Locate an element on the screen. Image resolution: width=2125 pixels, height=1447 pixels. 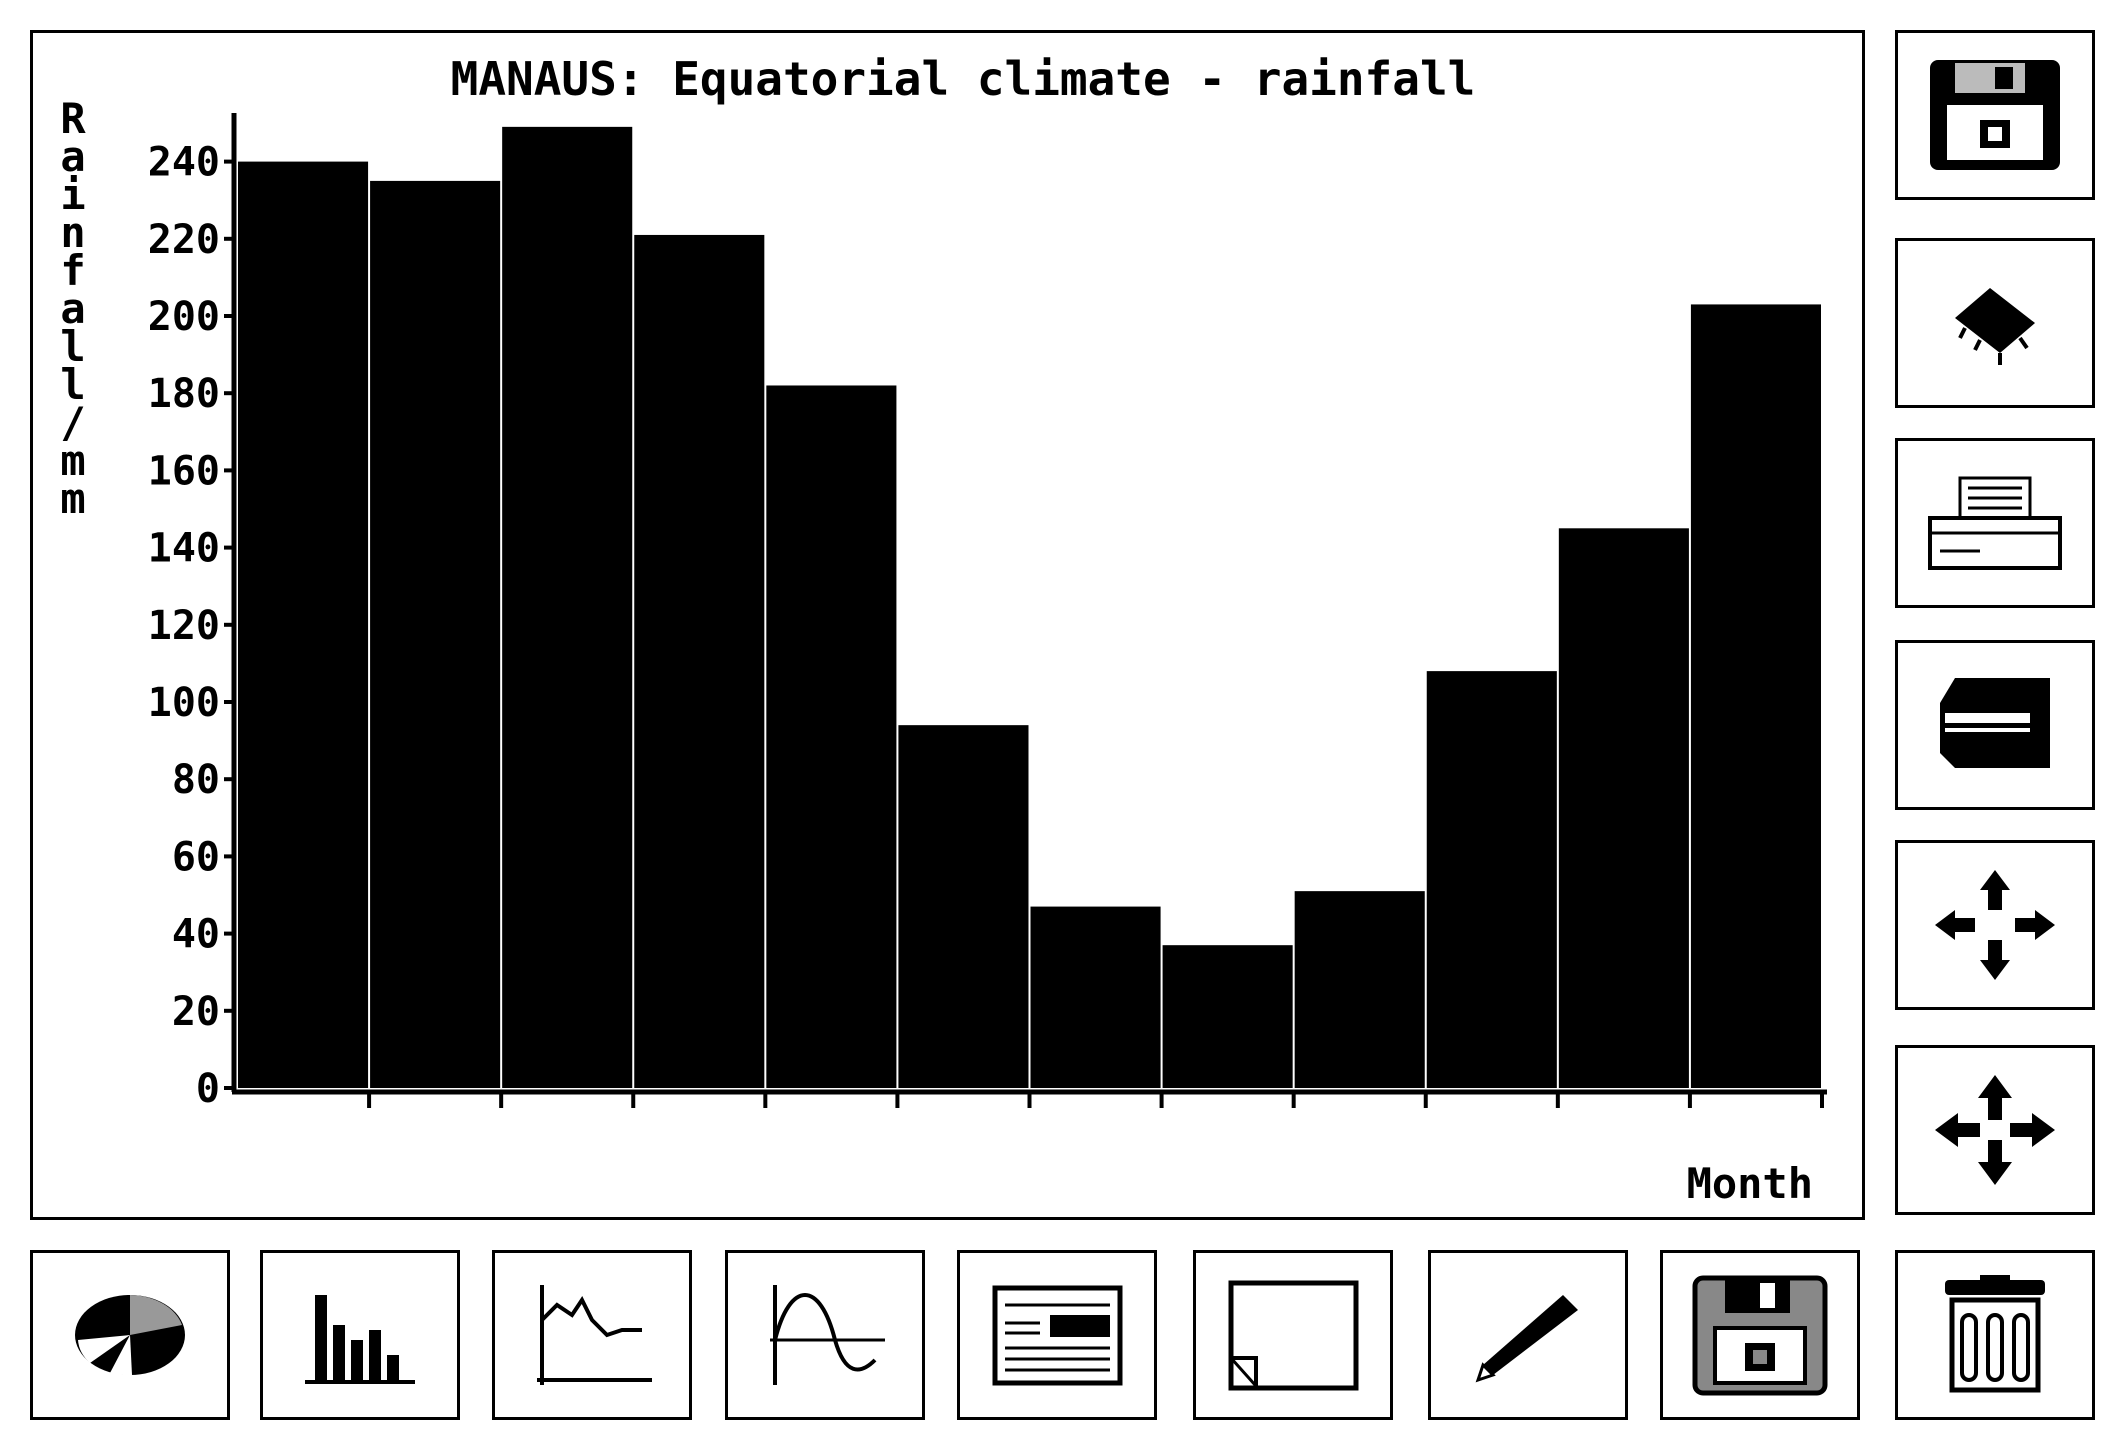
text-document-button is located at coordinates (1057, 1335).